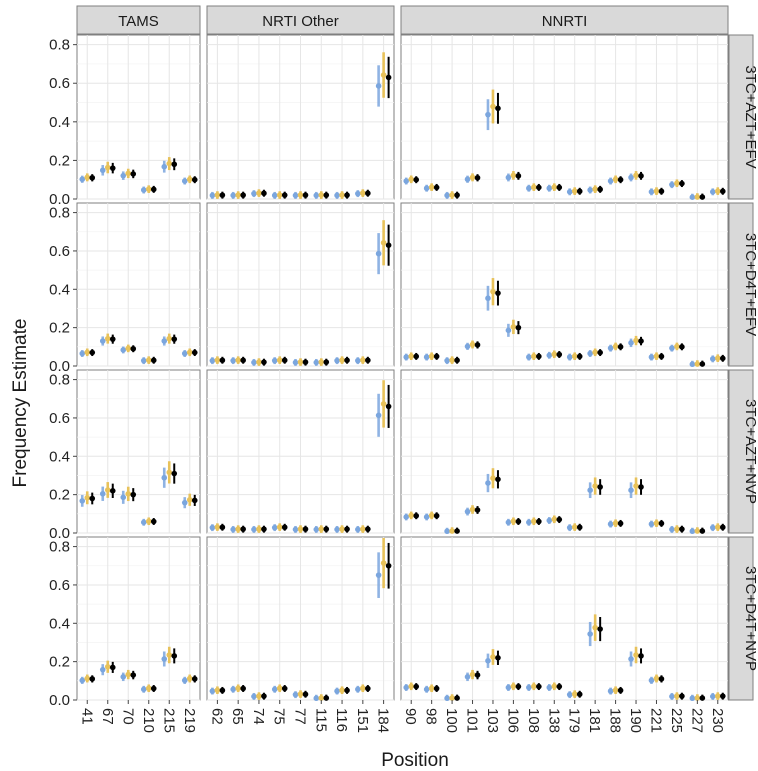  Describe the element at coordinates (238, 195) in the screenshot. I see `point-r0-65-s1` at that location.